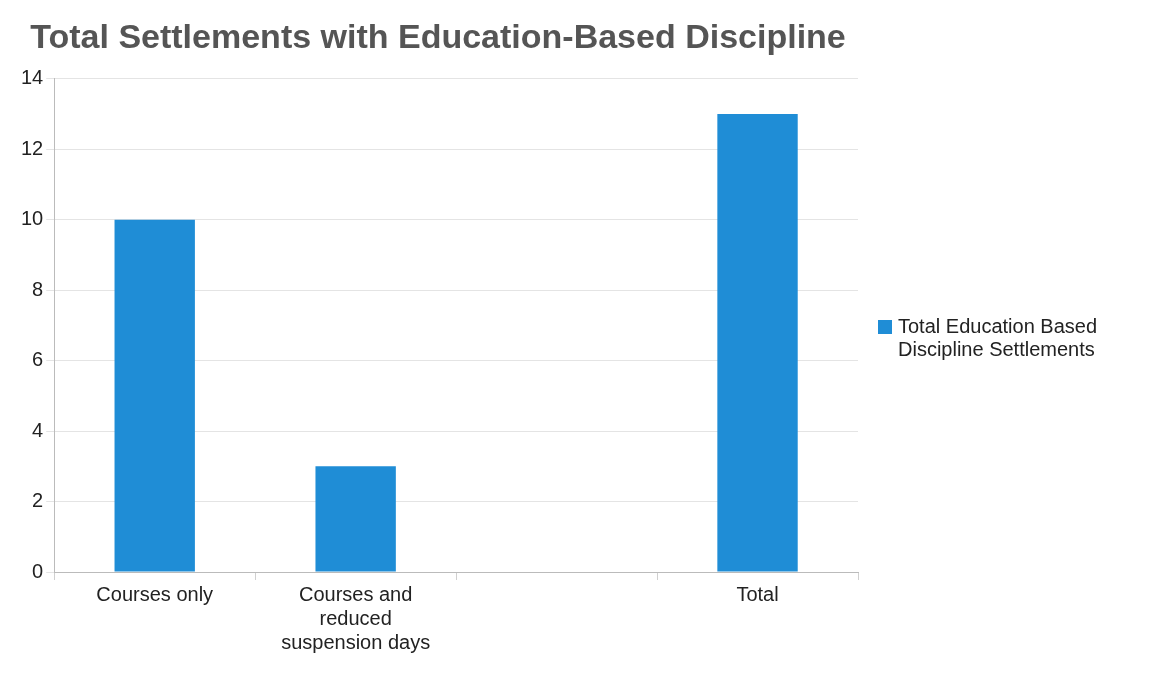  What do you see at coordinates (38, 570) in the screenshot?
I see `y-tick-label: 0` at bounding box center [38, 570].